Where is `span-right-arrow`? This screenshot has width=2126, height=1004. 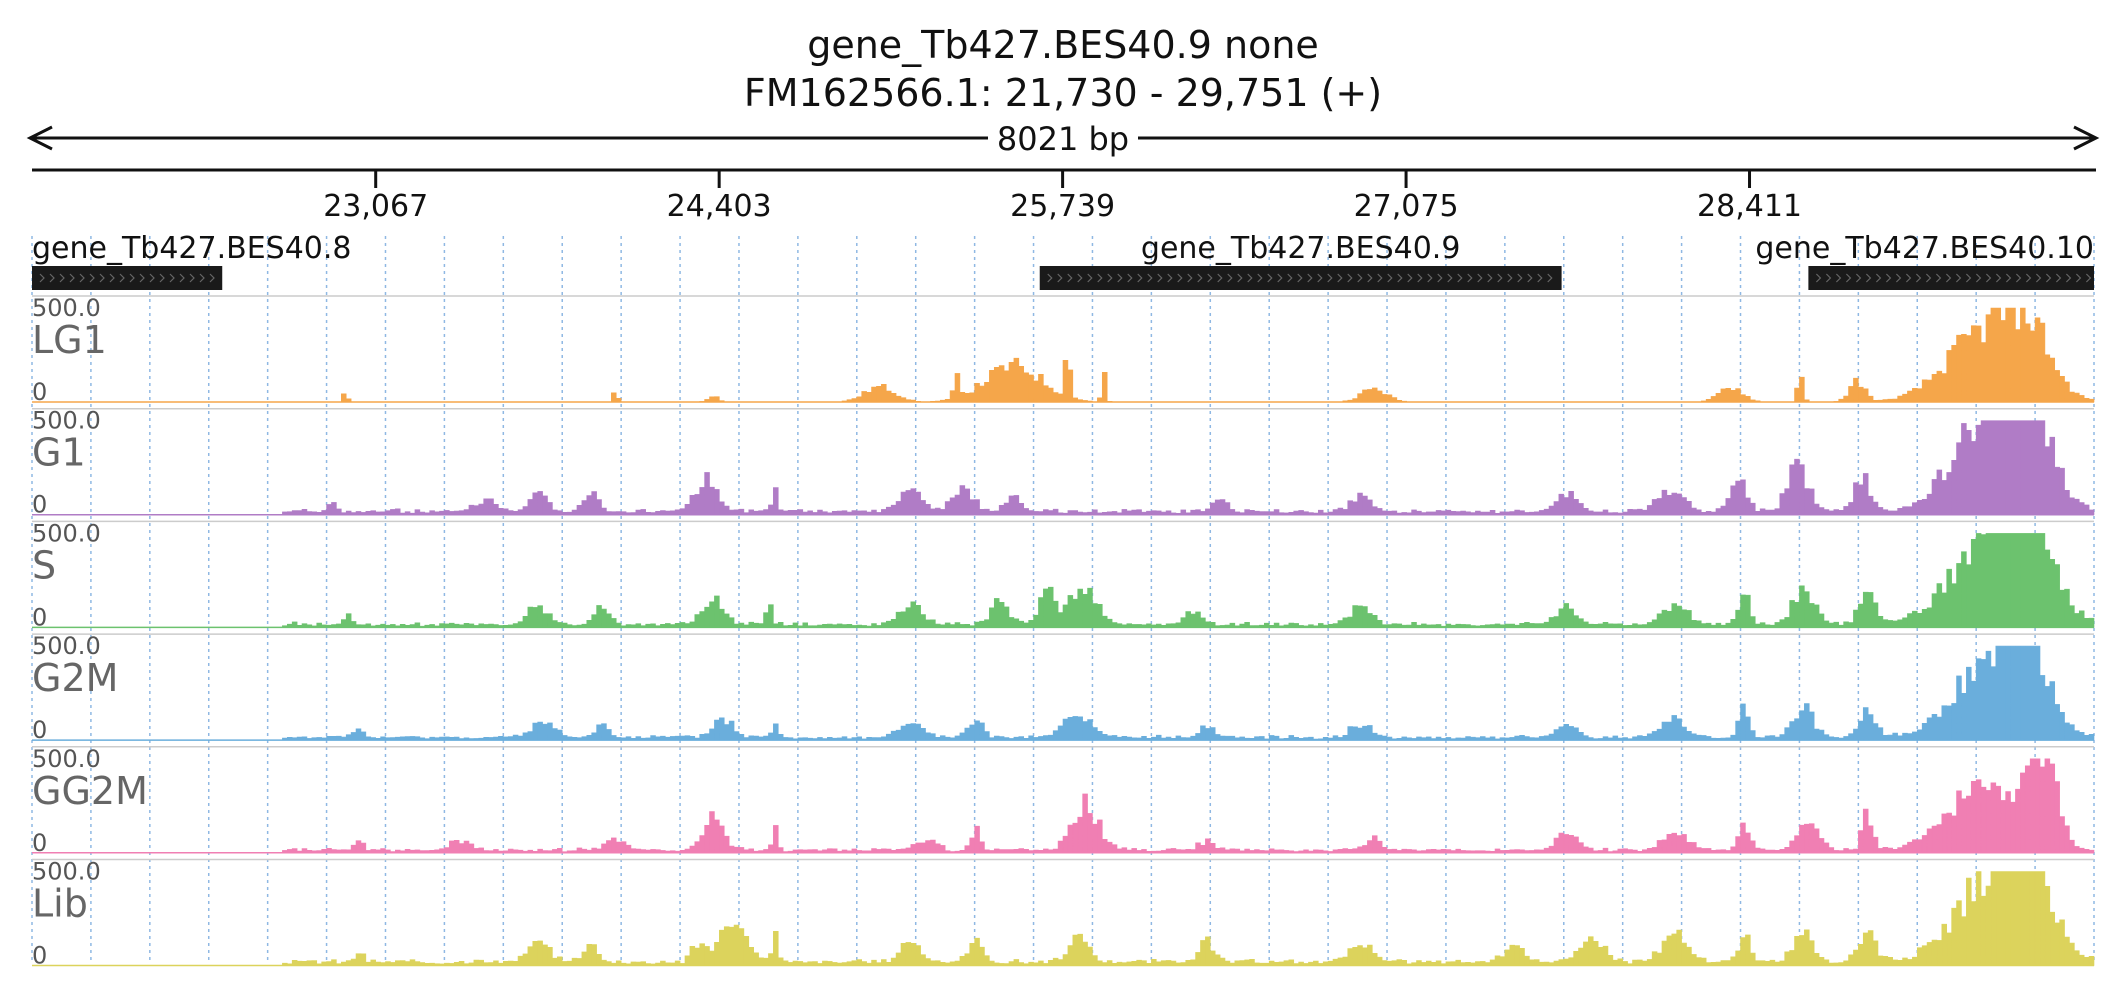 span-right-arrow is located at coordinates (2086, 138).